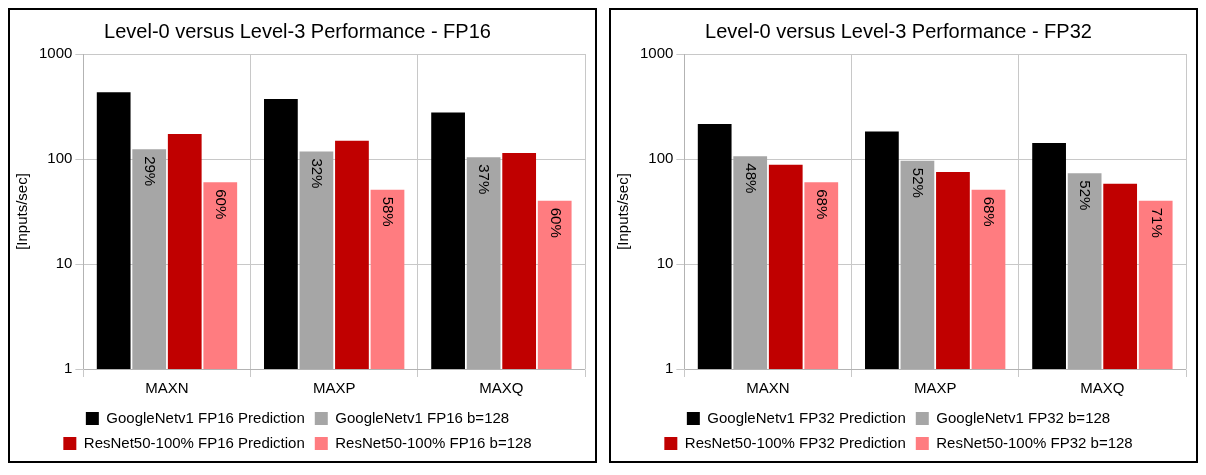 The image size is (1206, 475). Describe the element at coordinates (1023, 417) in the screenshot. I see `legend-label: GoogleNetv1 FP32 b=128` at that location.